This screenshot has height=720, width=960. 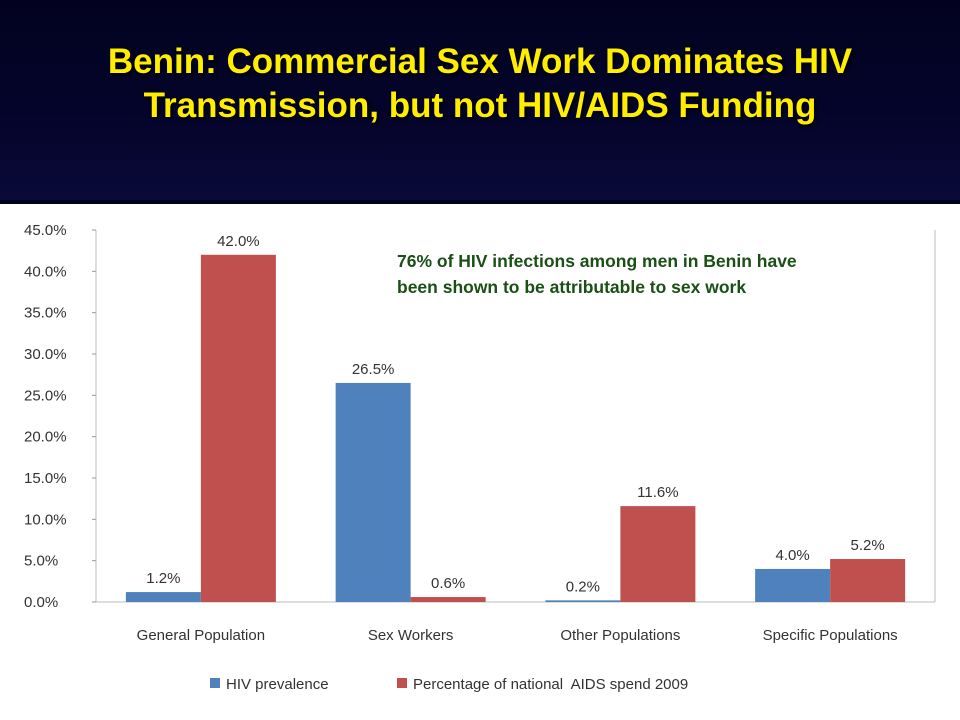 I want to click on data-label: 4.0%, so click(x=793, y=555).